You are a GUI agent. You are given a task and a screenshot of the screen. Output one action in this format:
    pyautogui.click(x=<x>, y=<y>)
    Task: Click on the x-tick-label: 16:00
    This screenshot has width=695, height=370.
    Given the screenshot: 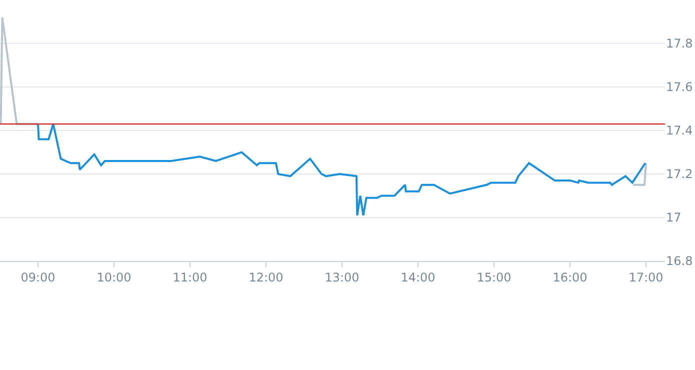 What is the action you would take?
    pyautogui.click(x=570, y=277)
    